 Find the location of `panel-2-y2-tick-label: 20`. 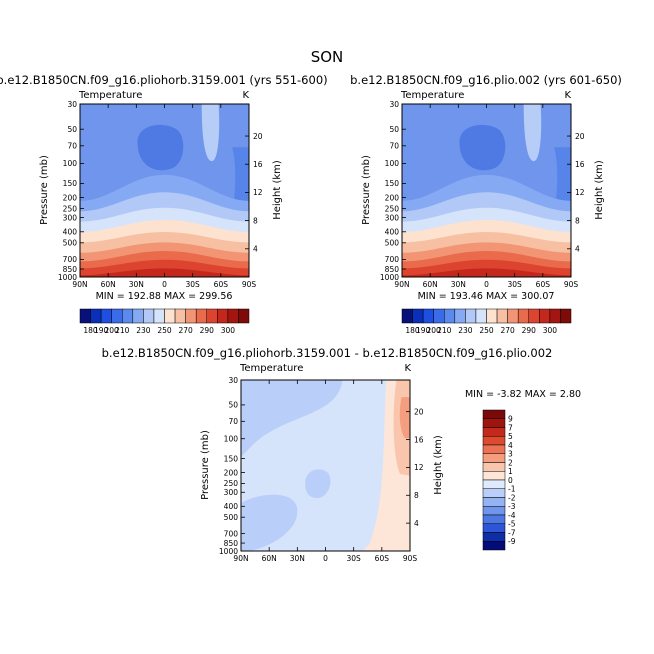

panel-2-y2-tick-label: 20 is located at coordinates (580, 136).